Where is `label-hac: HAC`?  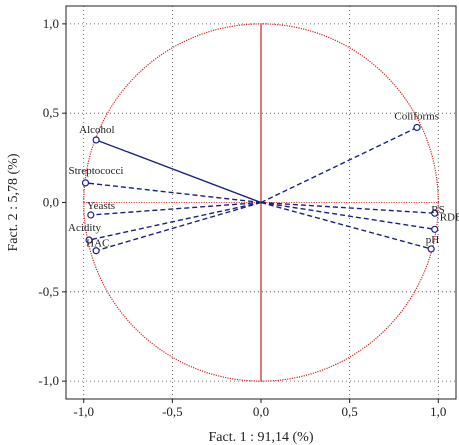
label-hac: HAC is located at coordinates (97, 244).